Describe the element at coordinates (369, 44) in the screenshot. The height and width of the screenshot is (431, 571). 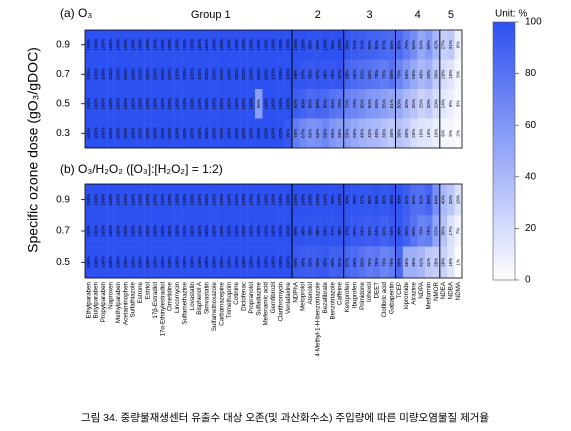
I see `cell-label: 90%` at that location.